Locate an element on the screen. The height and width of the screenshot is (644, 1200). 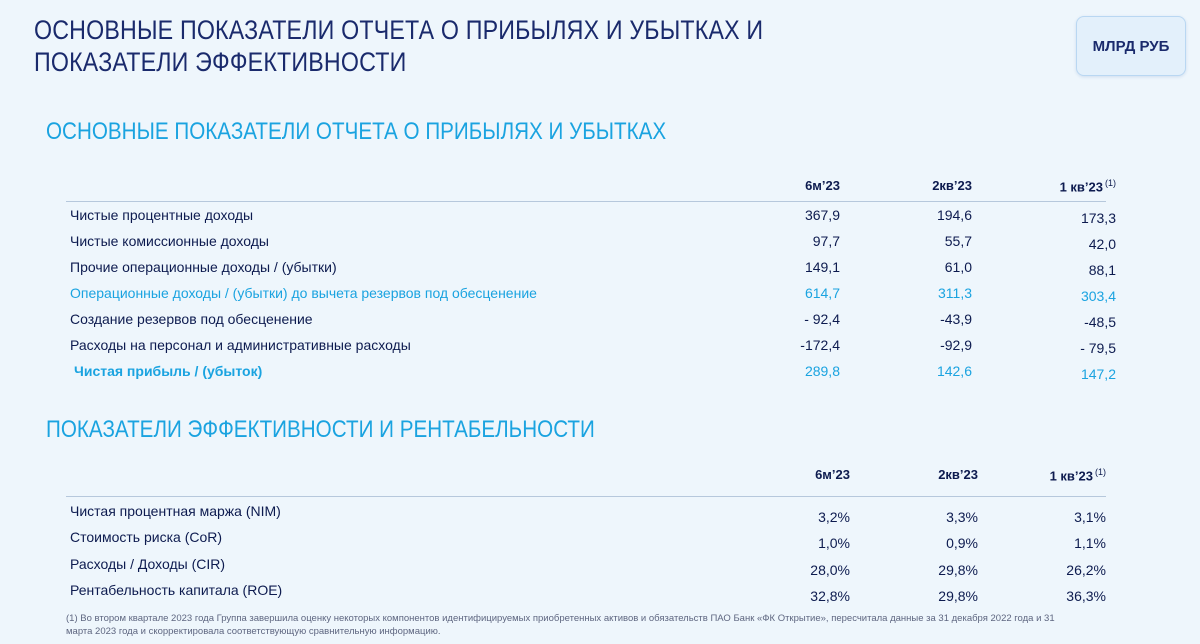
row-label: Чистая прибыль / (убыток) is located at coordinates (168, 371).